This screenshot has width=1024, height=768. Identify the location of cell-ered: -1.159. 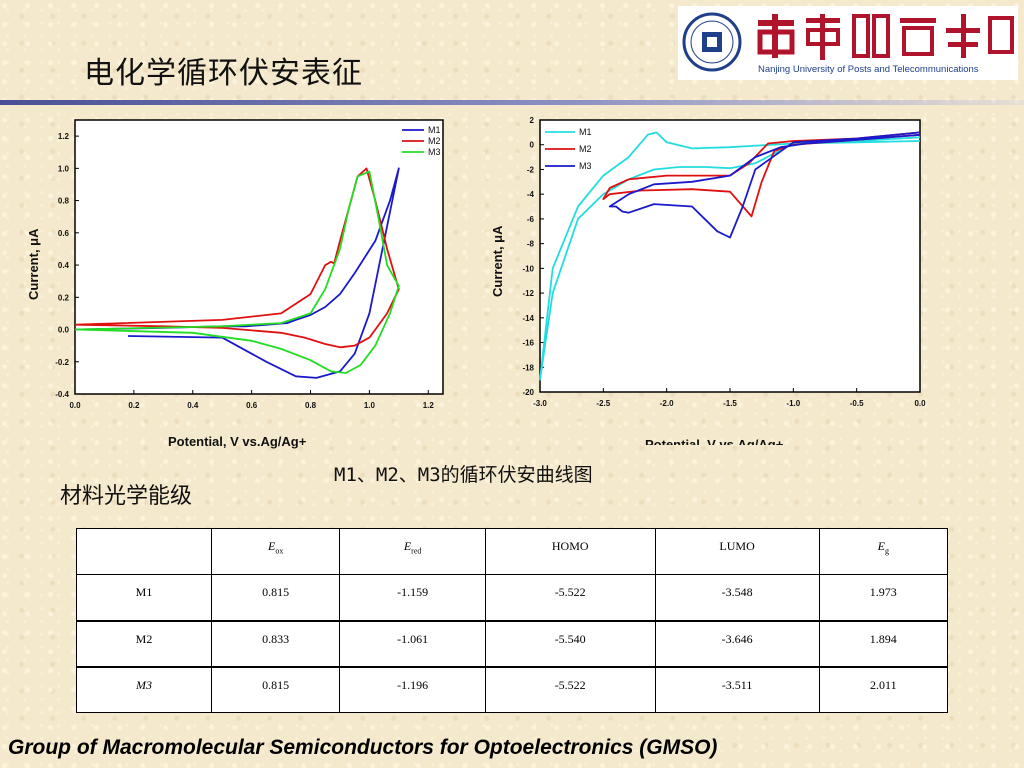
(412, 597).